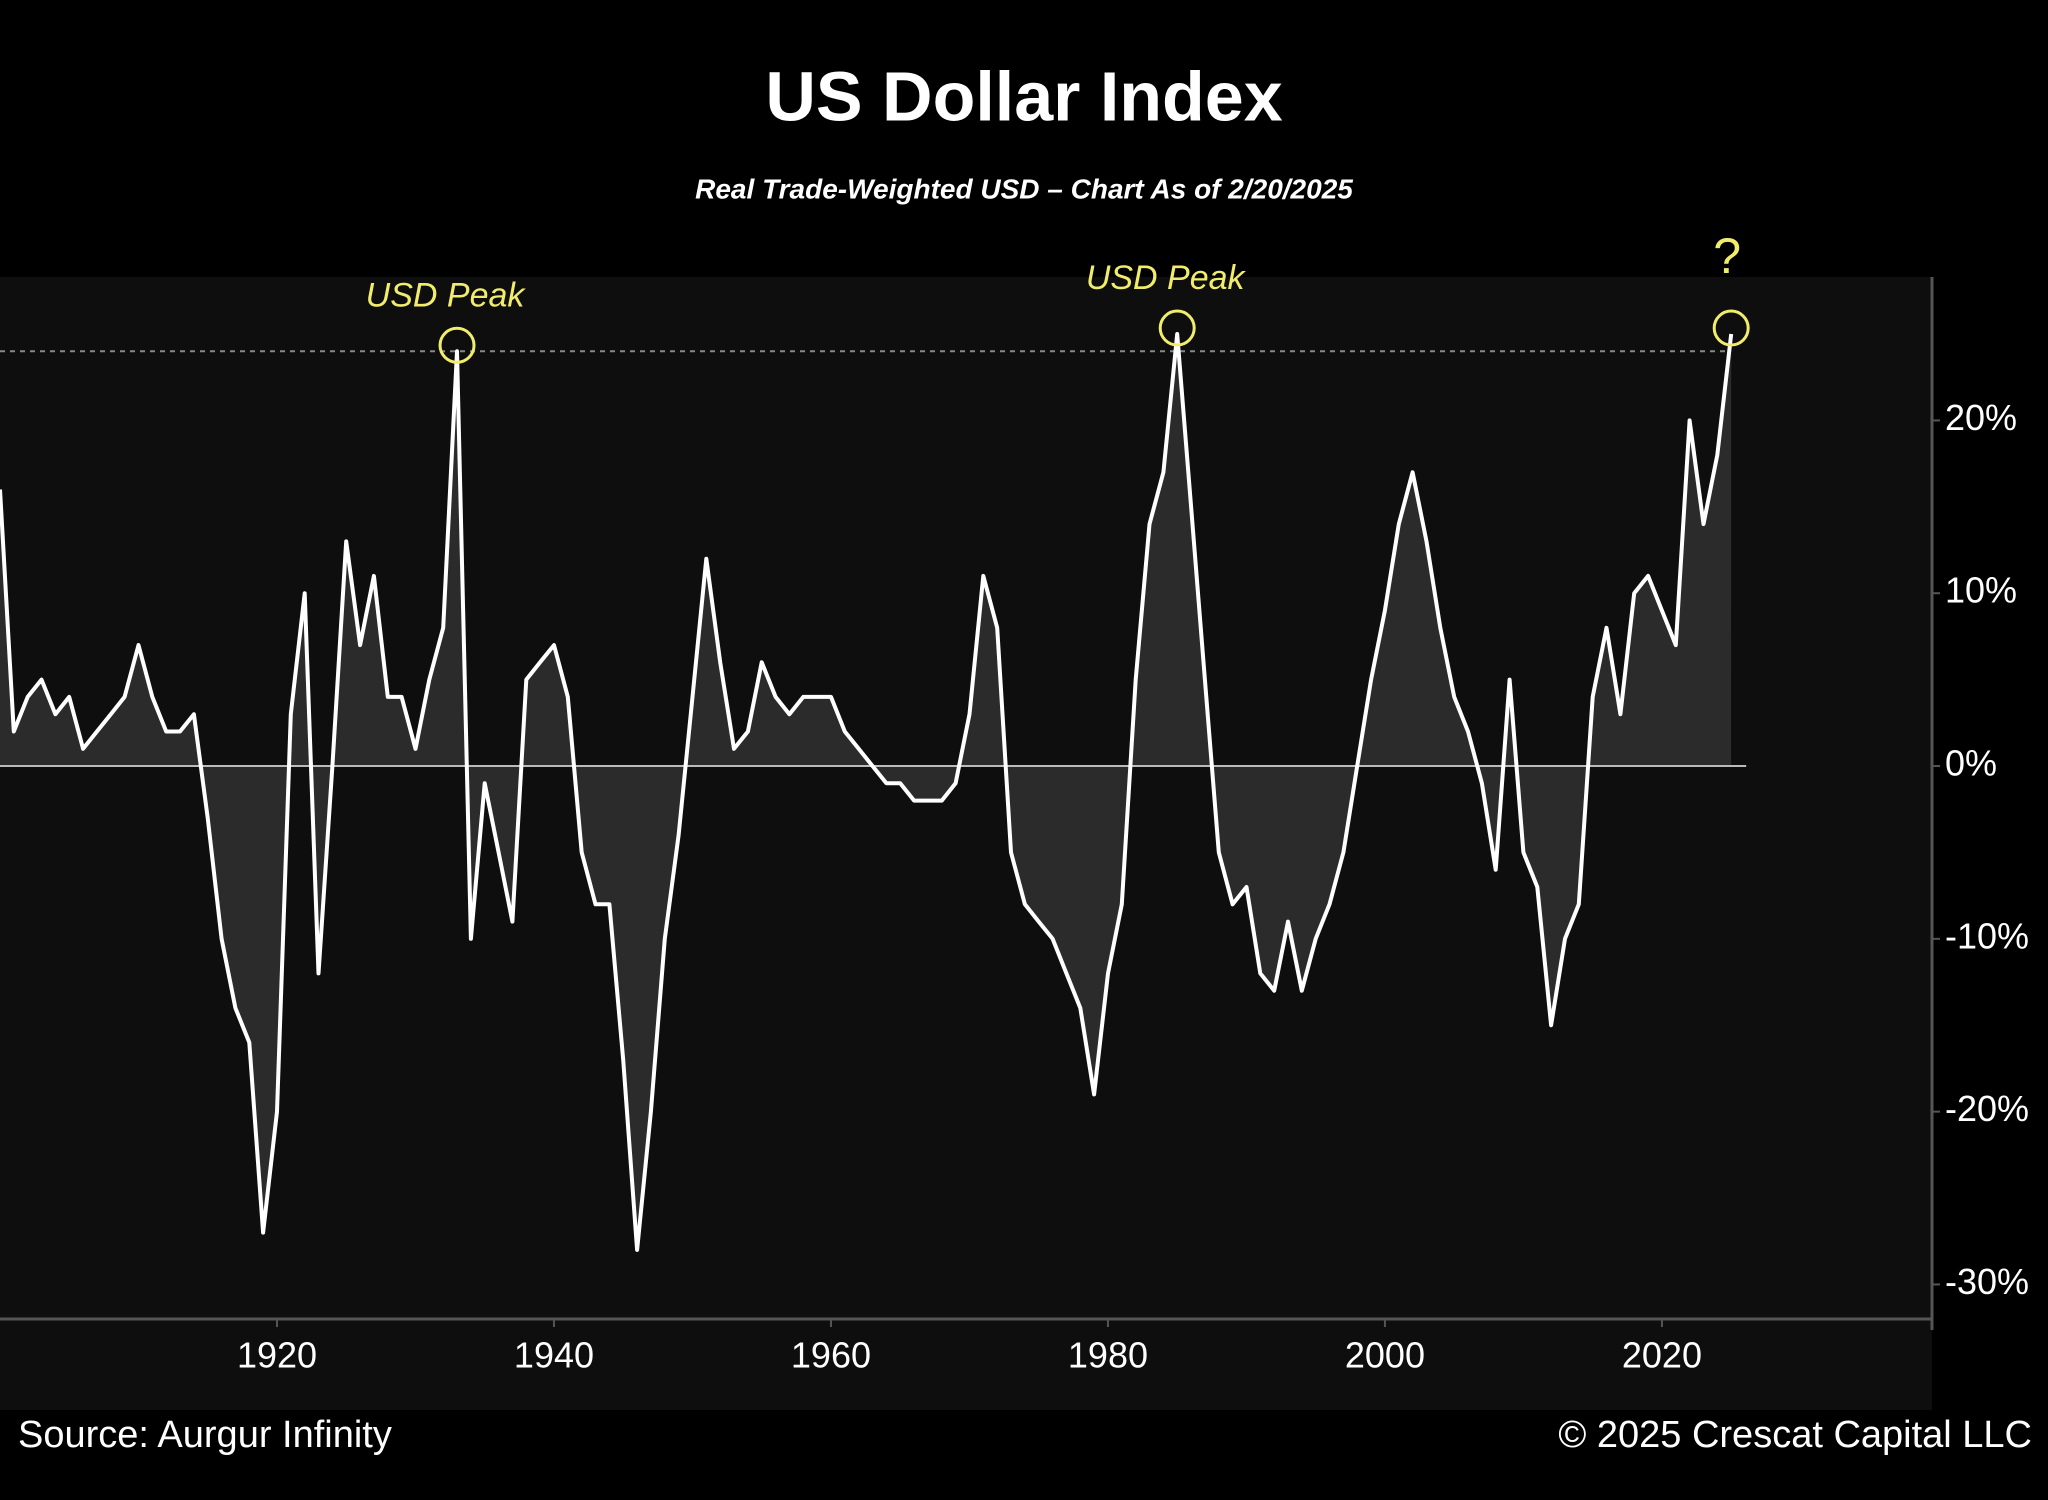 This screenshot has height=1500, width=2048. I want to click on copyright: © 2025 Crescat Capital LLC, so click(1795, 1435).